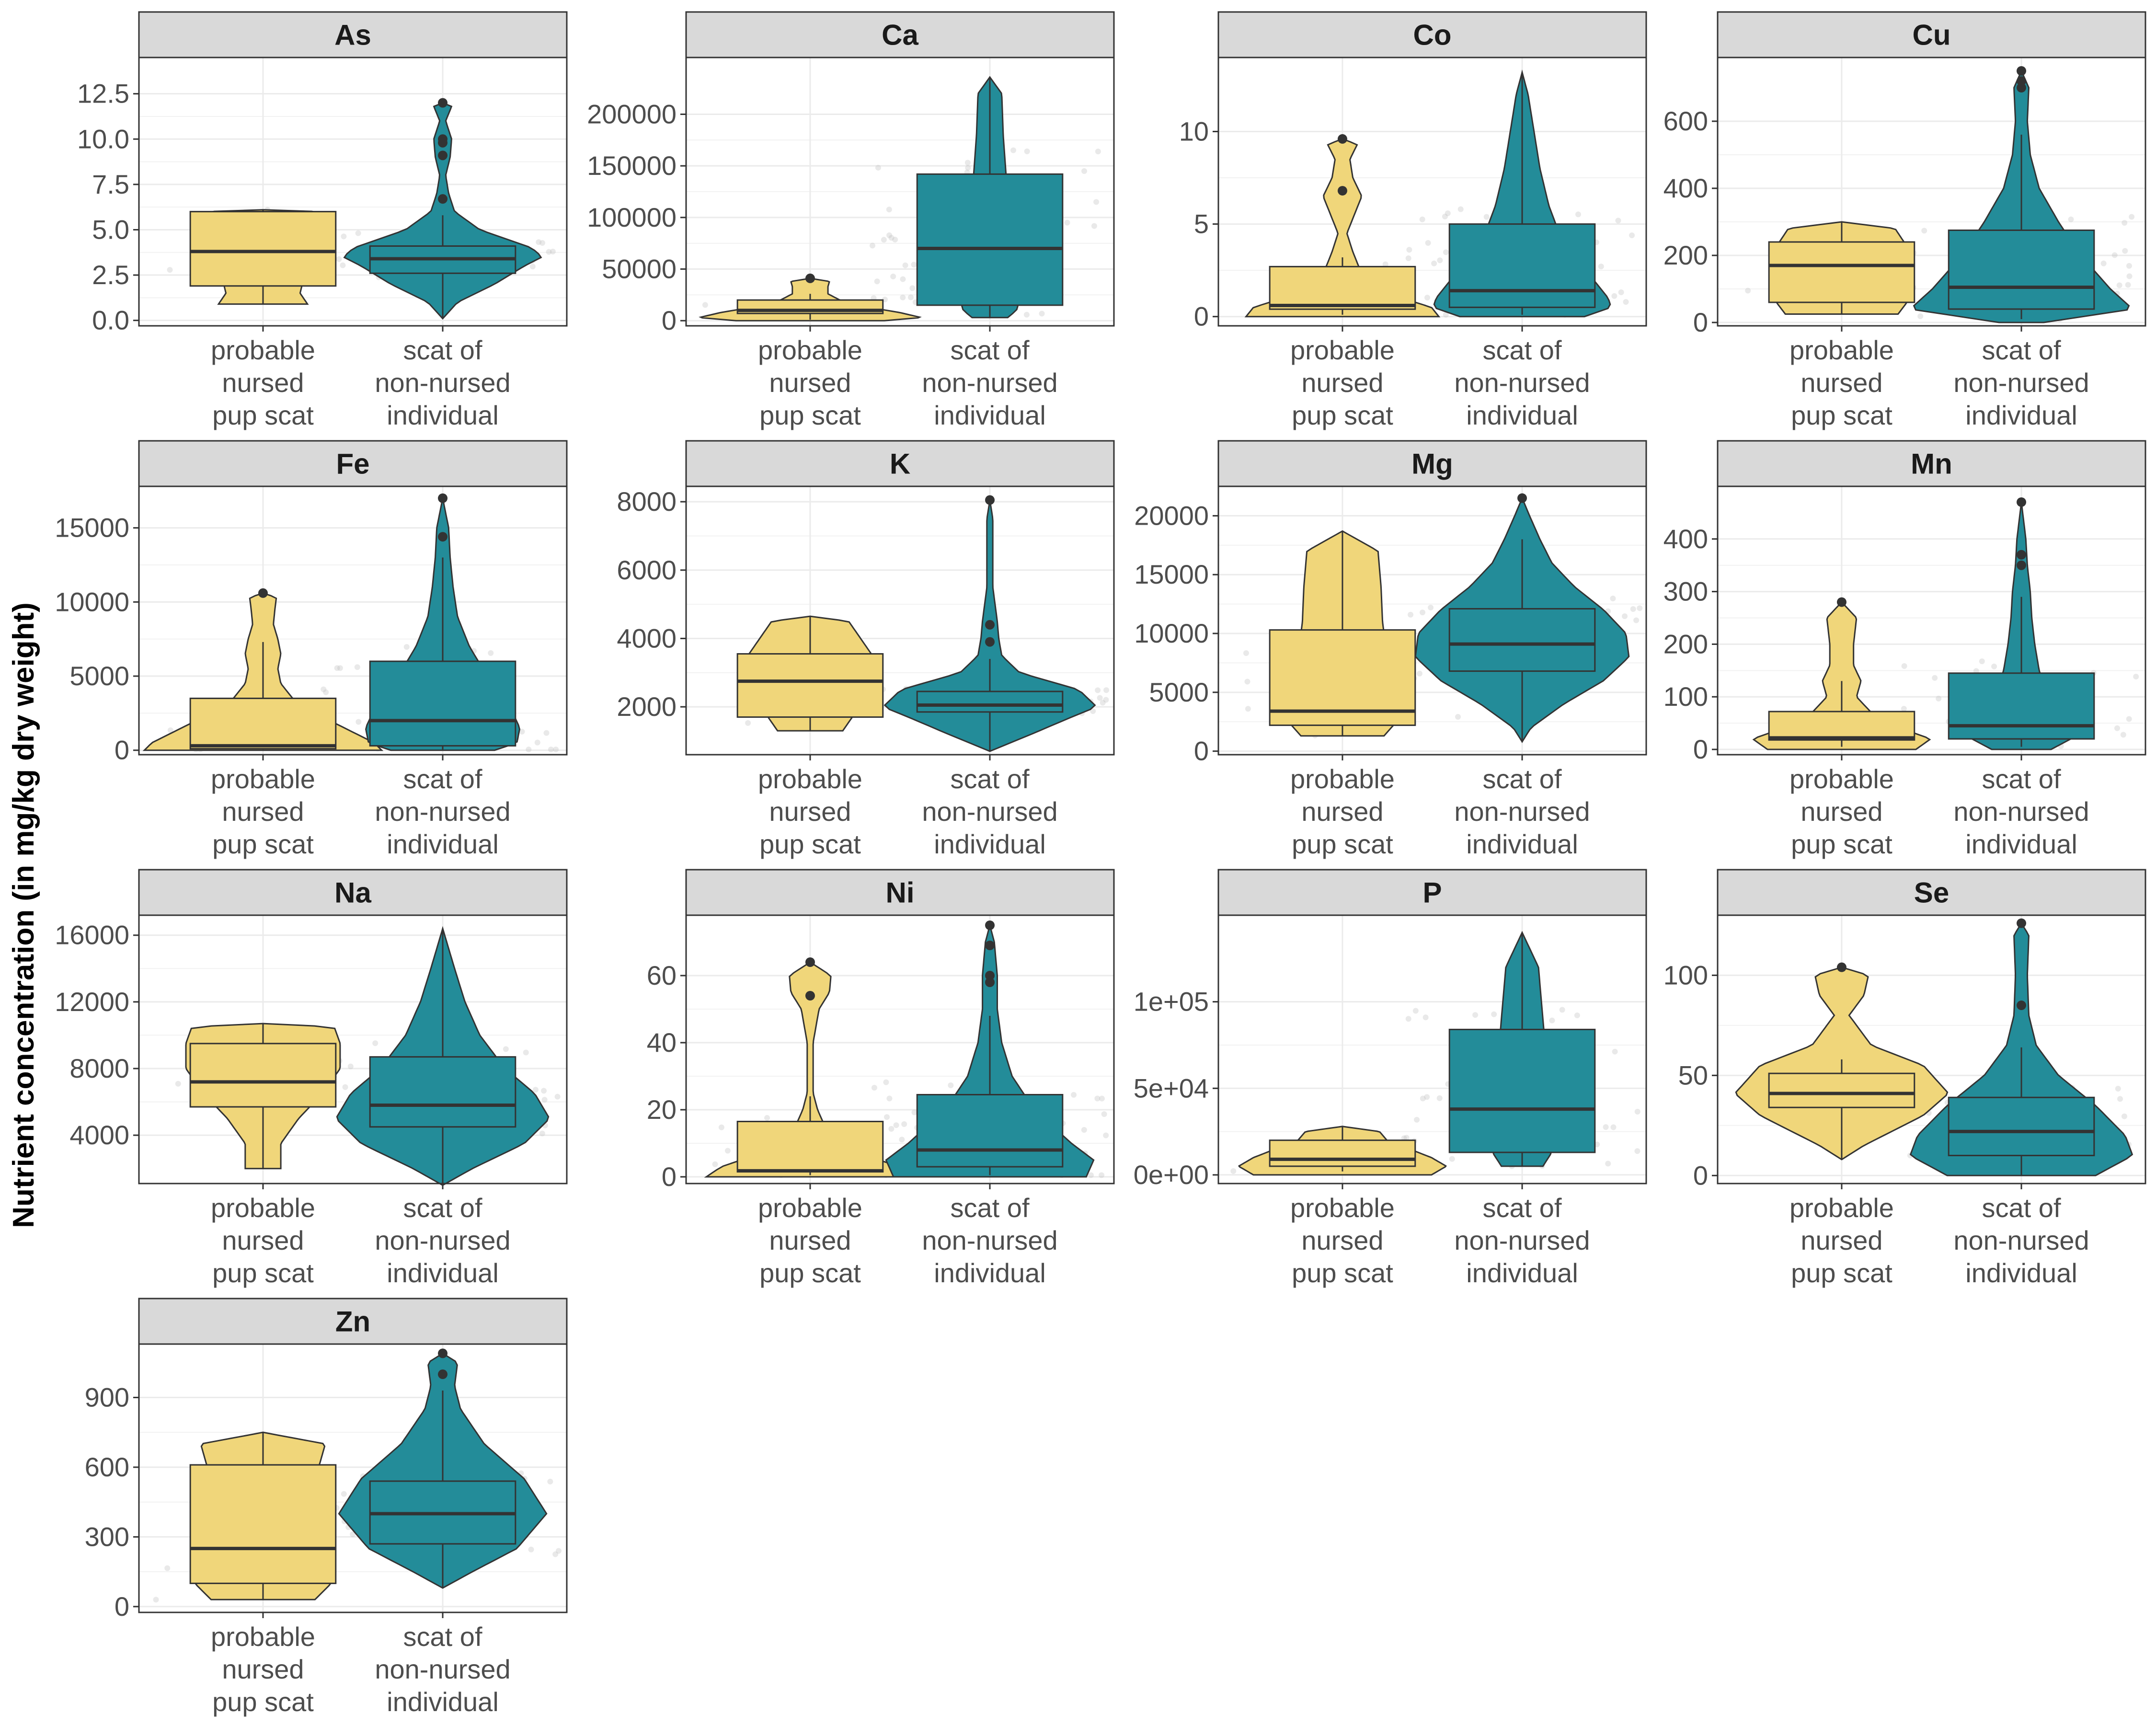 This screenshot has height=1725, width=2156. Describe the element at coordinates (1685, 975) in the screenshot. I see `y-tick-label: 100` at that location.